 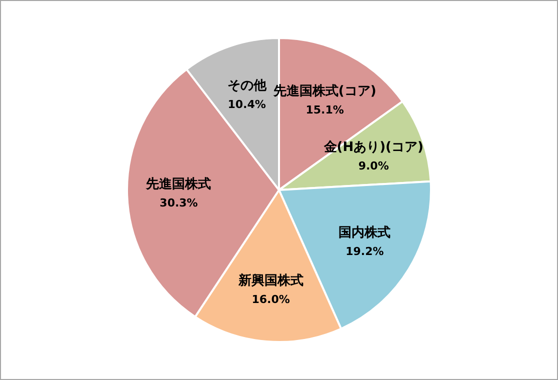 I want to click on slice-label: 金(Hあり)(コア), so click(x=373, y=147).